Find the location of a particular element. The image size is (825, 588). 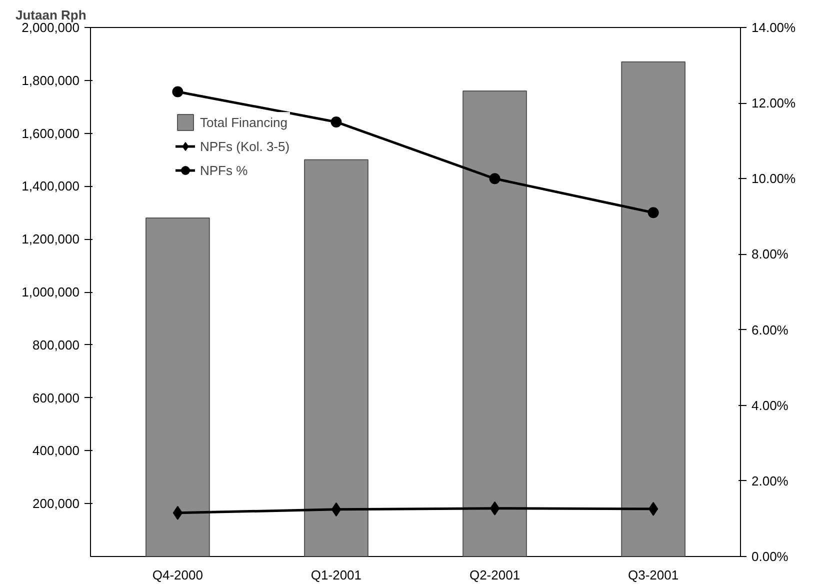

y-tick-label: 1,000,000 is located at coordinates (51, 292).